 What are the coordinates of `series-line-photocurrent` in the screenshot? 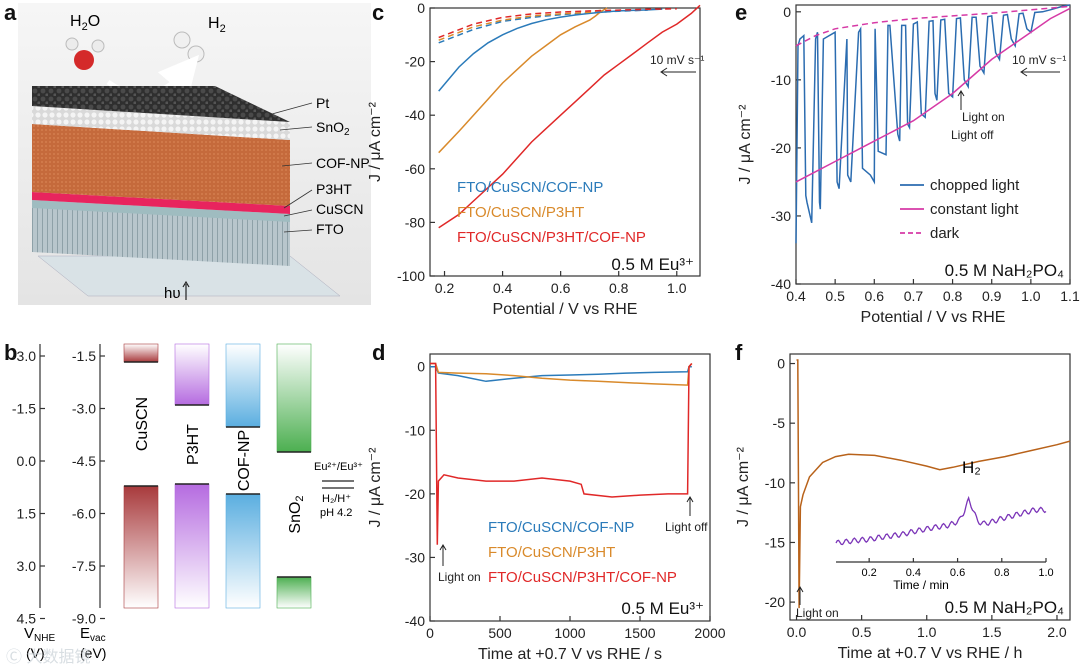 It's located at (933, 484).